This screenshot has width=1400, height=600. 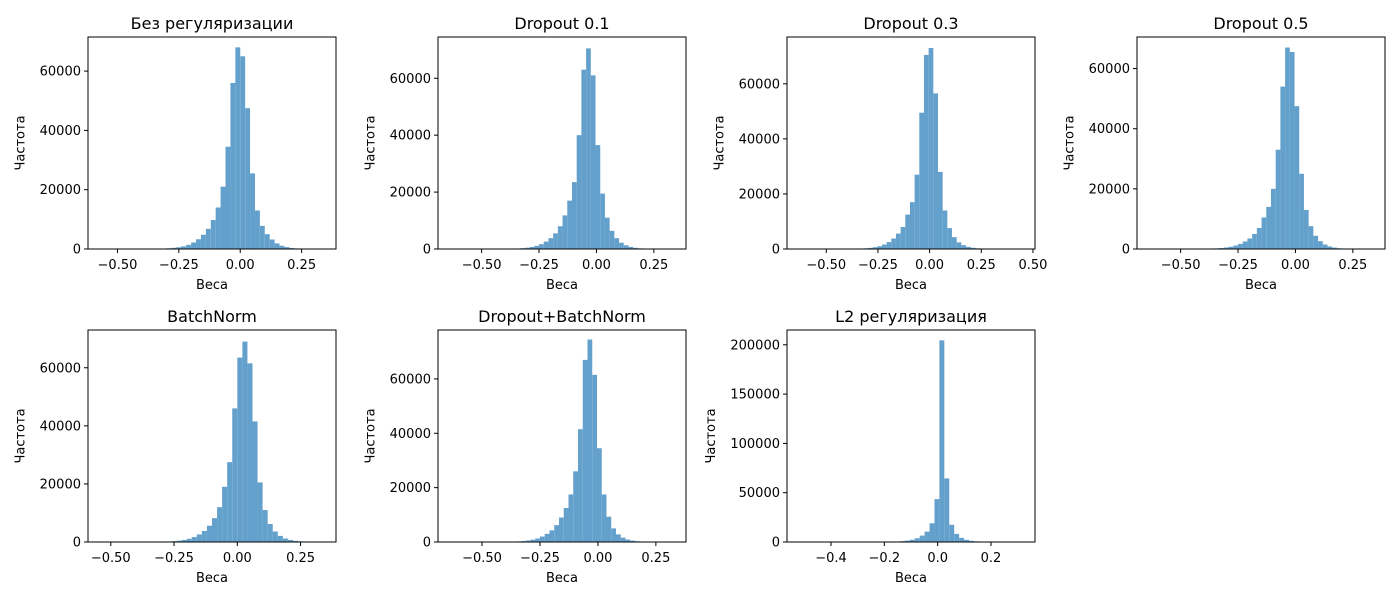 What do you see at coordinates (910, 23) in the screenshot?
I see `chart-title: Dropout 0.3` at bounding box center [910, 23].